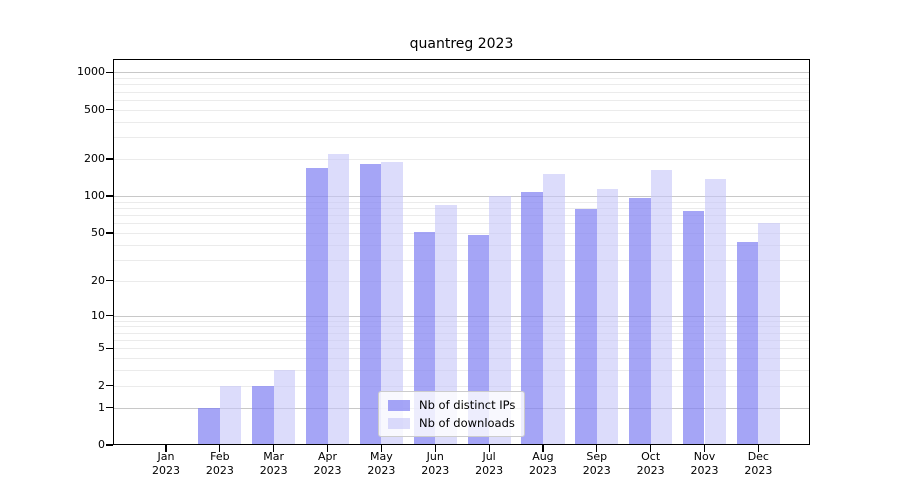 Image resolution: width=900 pixels, height=500 pixels. Describe the element at coordinates (284, 407) in the screenshot. I see `bar-downloads-mar` at that location.